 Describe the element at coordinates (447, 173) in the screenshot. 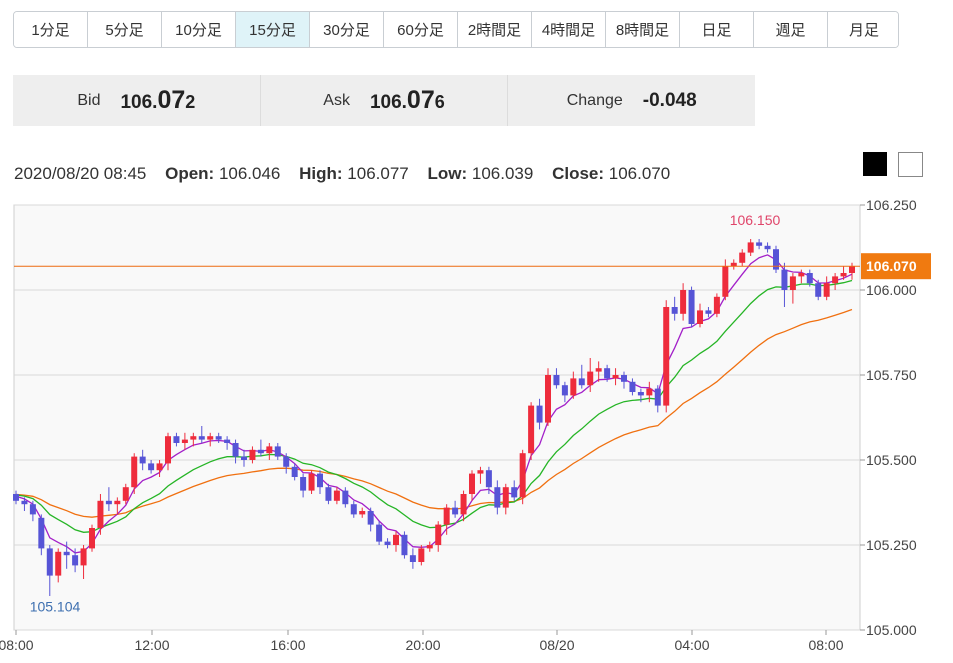

I see `low-label: Low:` at that location.